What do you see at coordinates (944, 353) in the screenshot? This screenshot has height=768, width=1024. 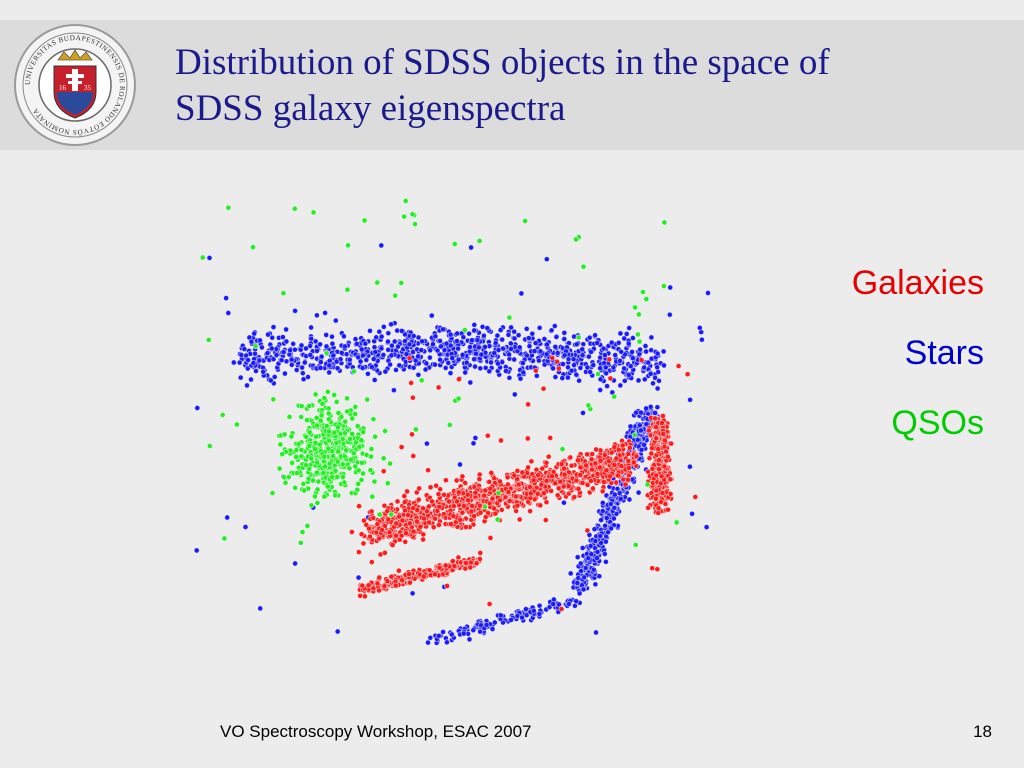 I see `legend-stars: Stars` at bounding box center [944, 353].